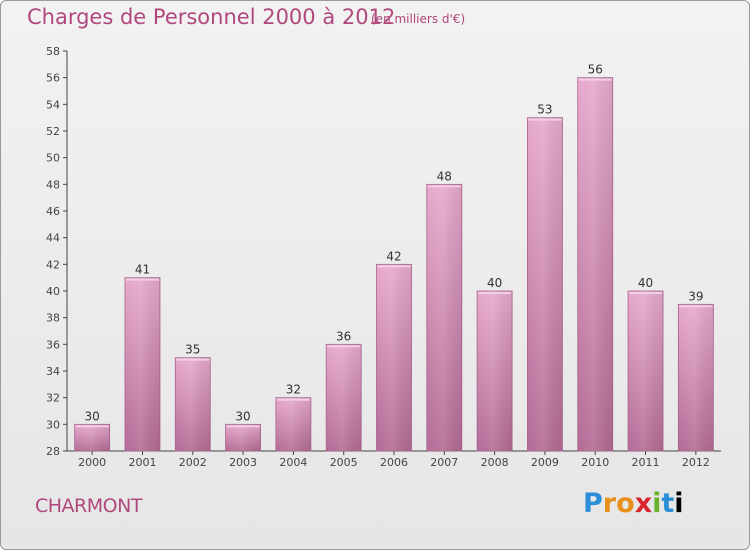  Describe the element at coordinates (293, 462) in the screenshot. I see `x-tick-label: 2004` at that location.